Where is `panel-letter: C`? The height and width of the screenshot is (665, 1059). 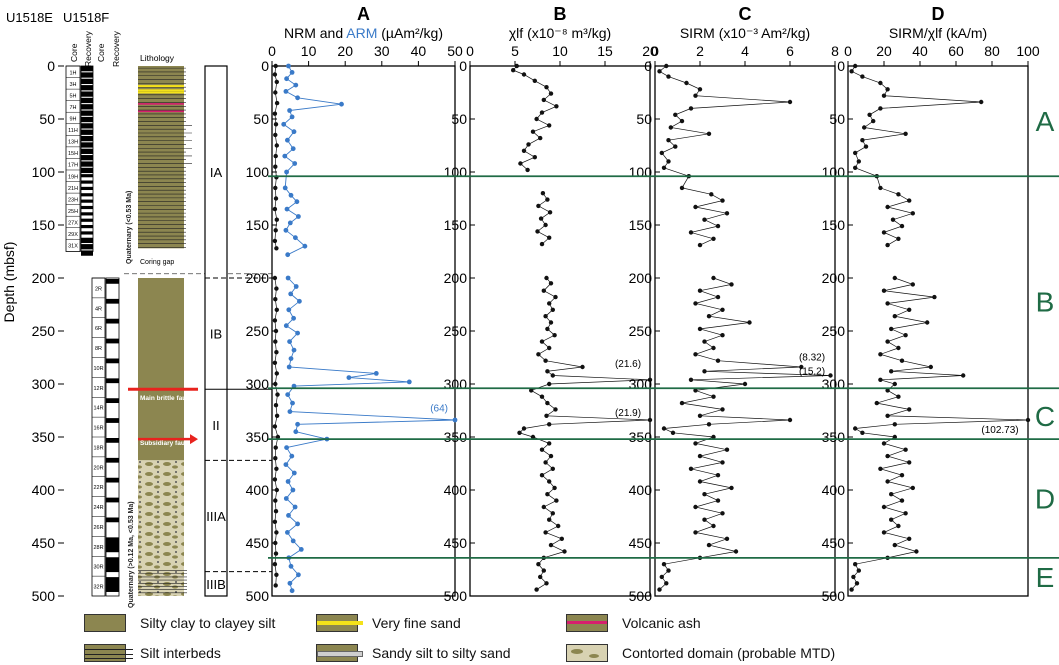 panel-letter: C is located at coordinates (745, 14).